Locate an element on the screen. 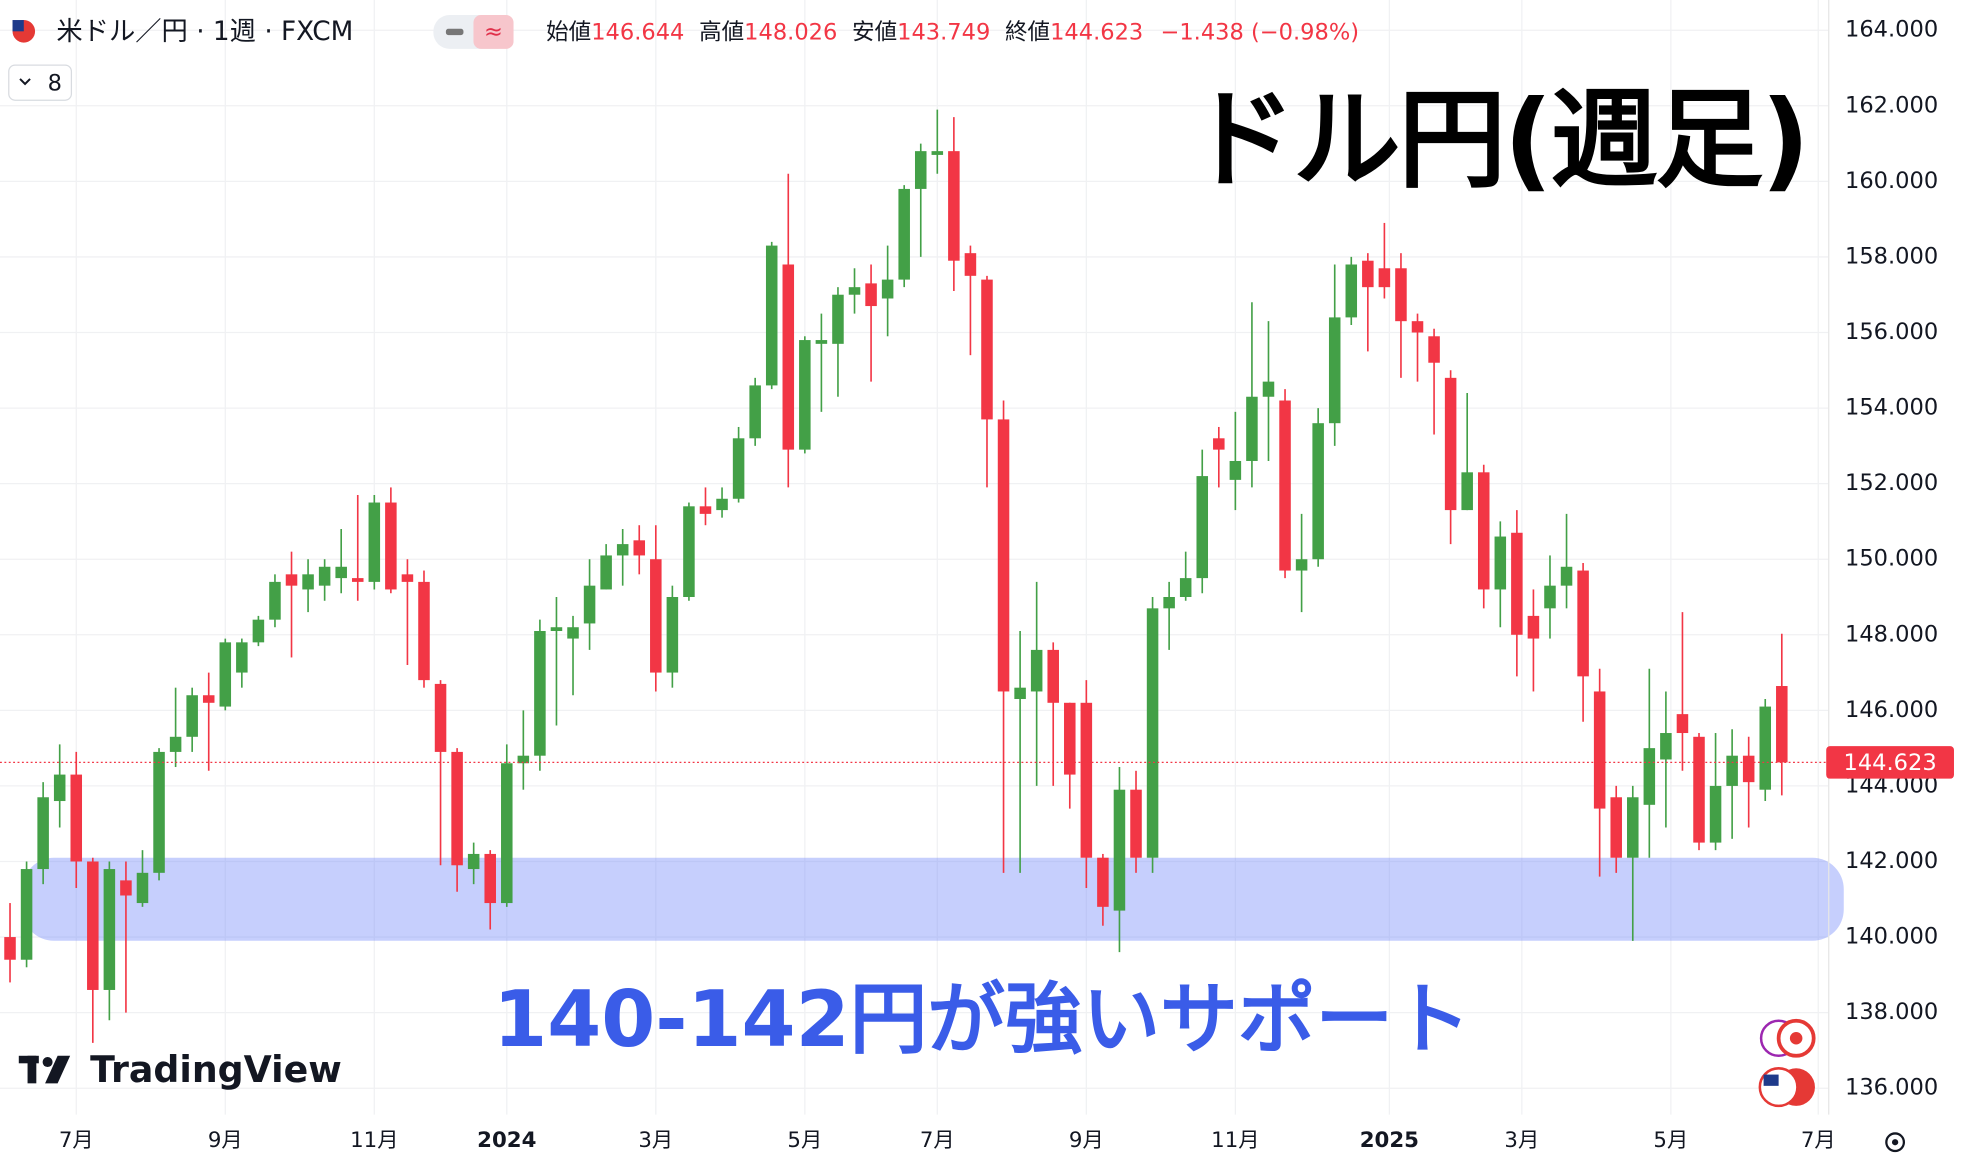  toggle-icon is located at coordinates (454, 32).